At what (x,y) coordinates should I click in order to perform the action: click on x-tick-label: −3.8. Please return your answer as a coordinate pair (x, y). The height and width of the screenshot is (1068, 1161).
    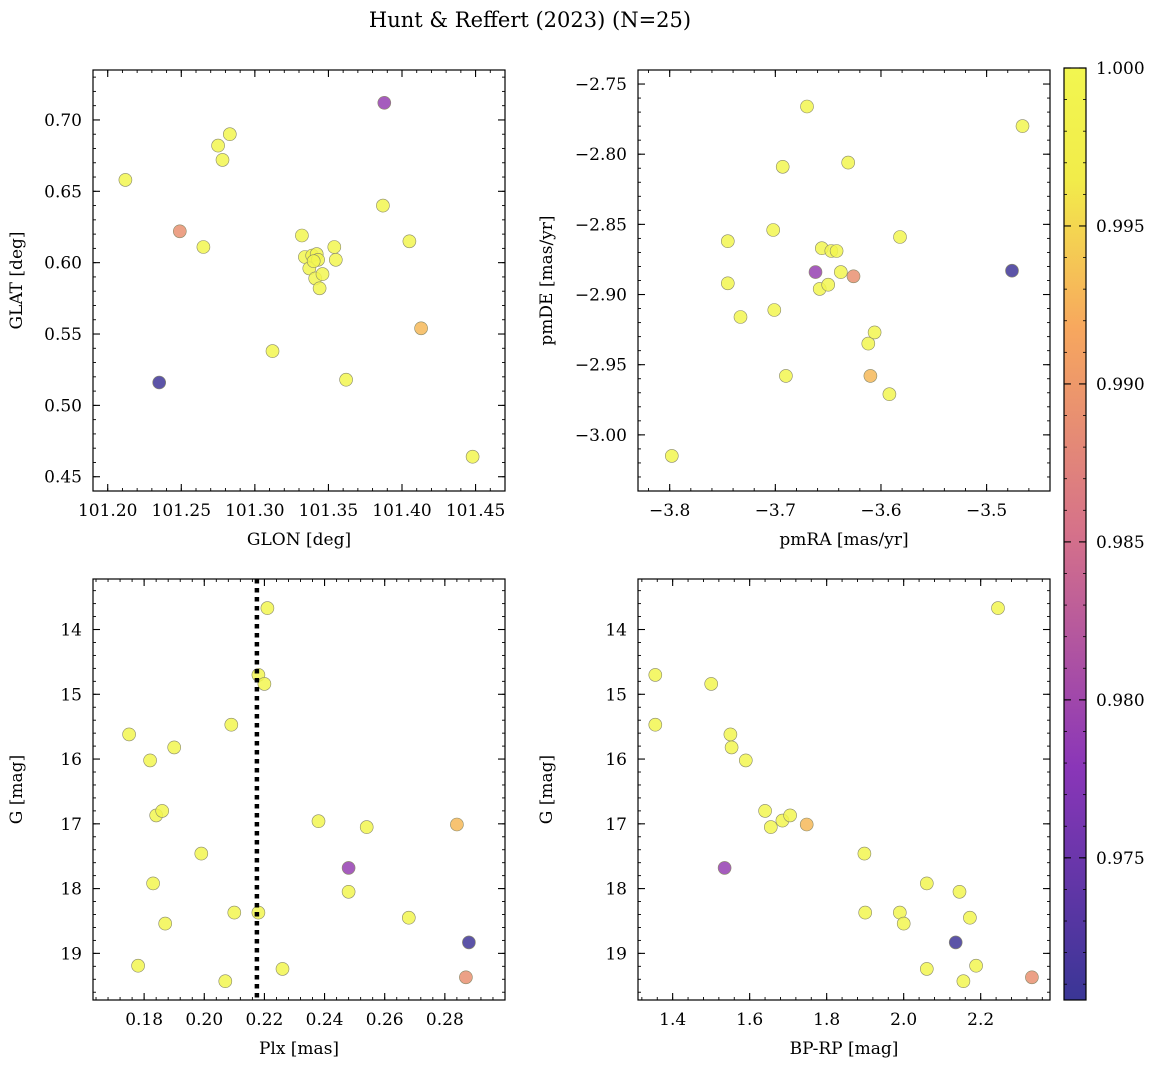
    Looking at the image, I should click on (669, 511).